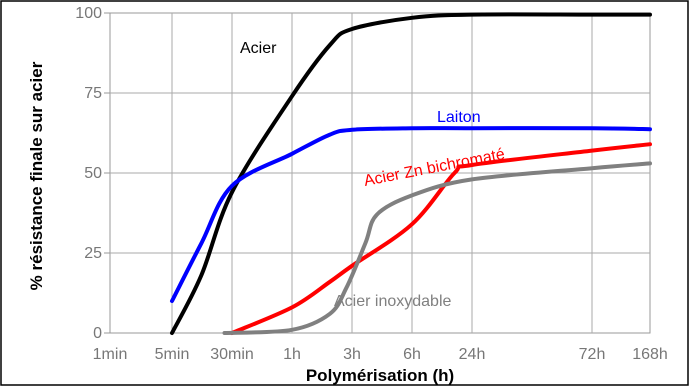  Describe the element at coordinates (292, 354) in the screenshot. I see `x-tick-label: 1h` at that location.